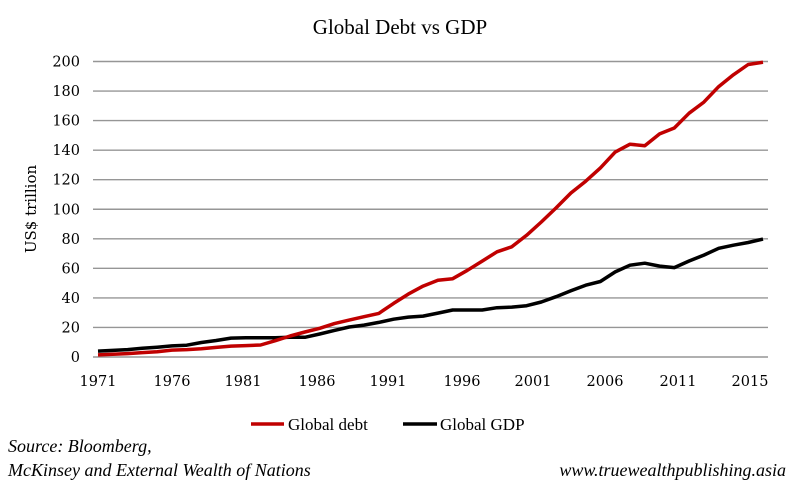 Image resolution: width=800 pixels, height=492 pixels. I want to click on x-tick-label: 2006, so click(605, 382).